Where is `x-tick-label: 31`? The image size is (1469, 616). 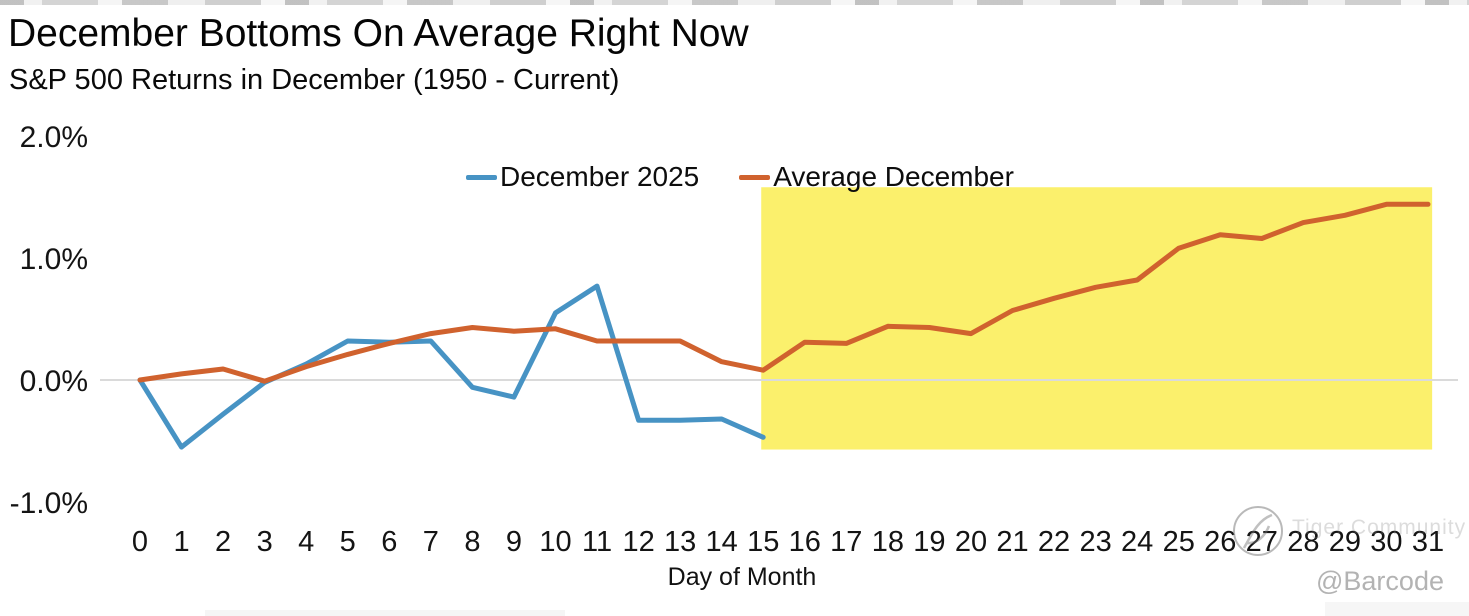 x-tick-label: 31 is located at coordinates (1428, 542).